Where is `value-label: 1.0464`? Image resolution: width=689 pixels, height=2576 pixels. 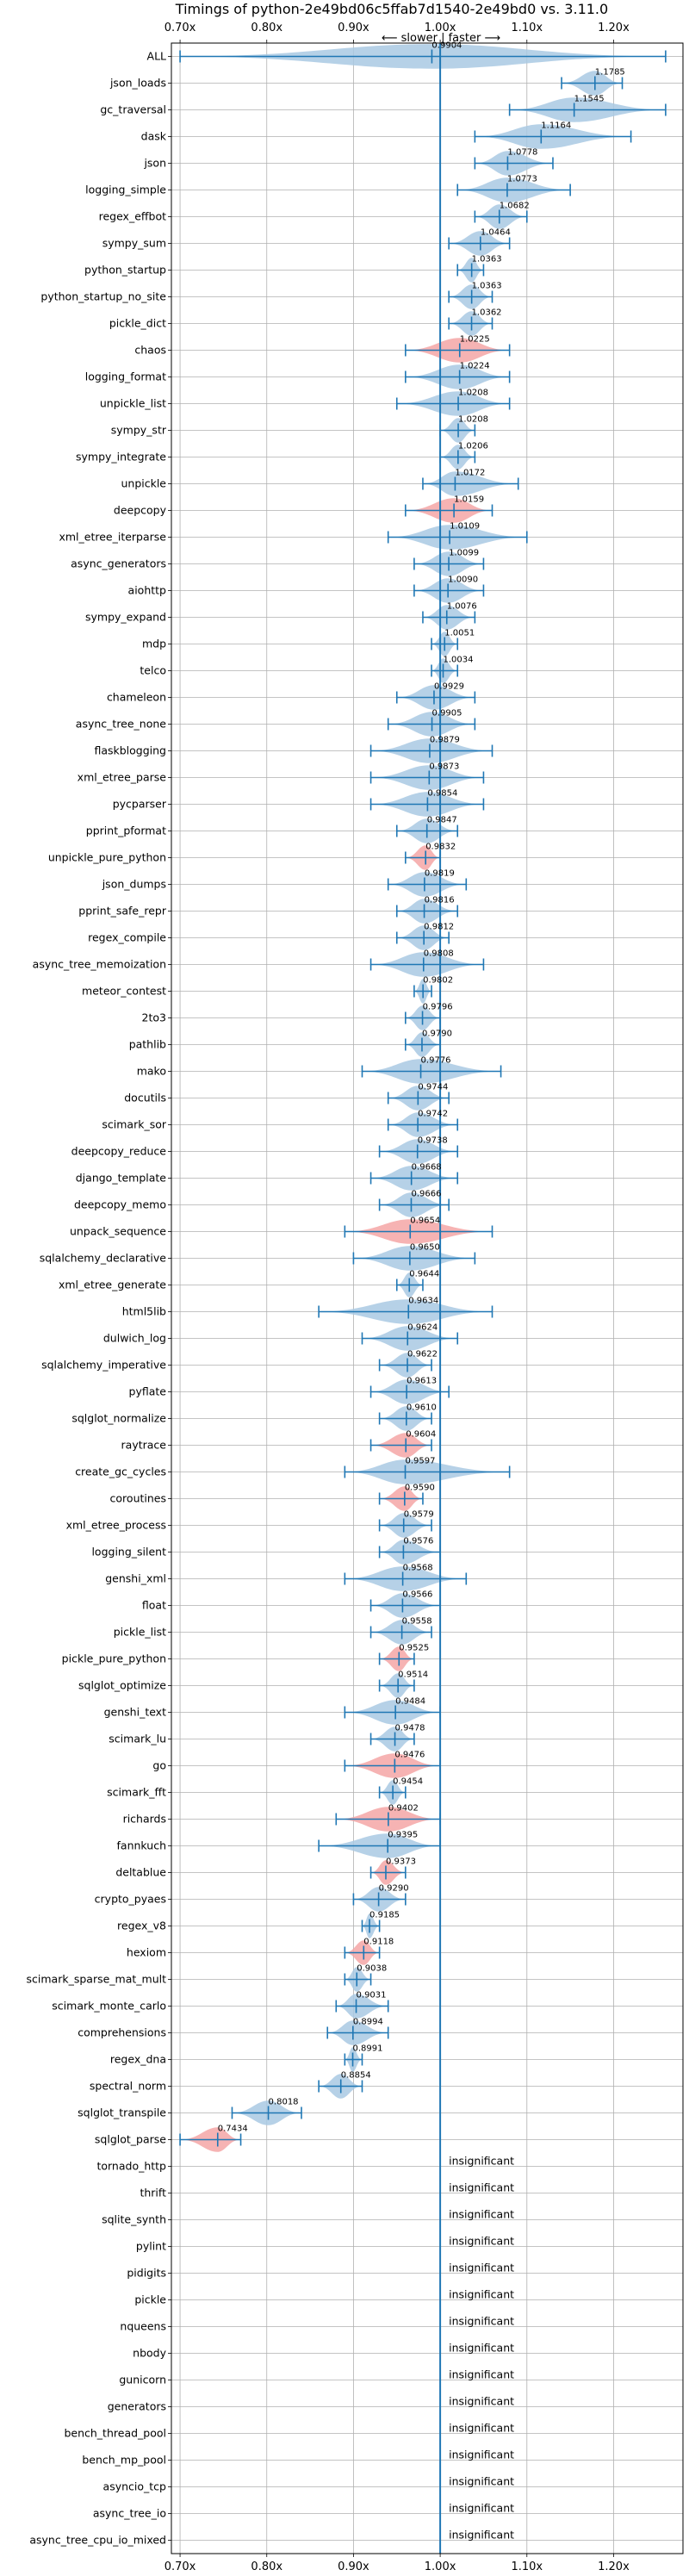
value-label: 1.0464 is located at coordinates (496, 233).